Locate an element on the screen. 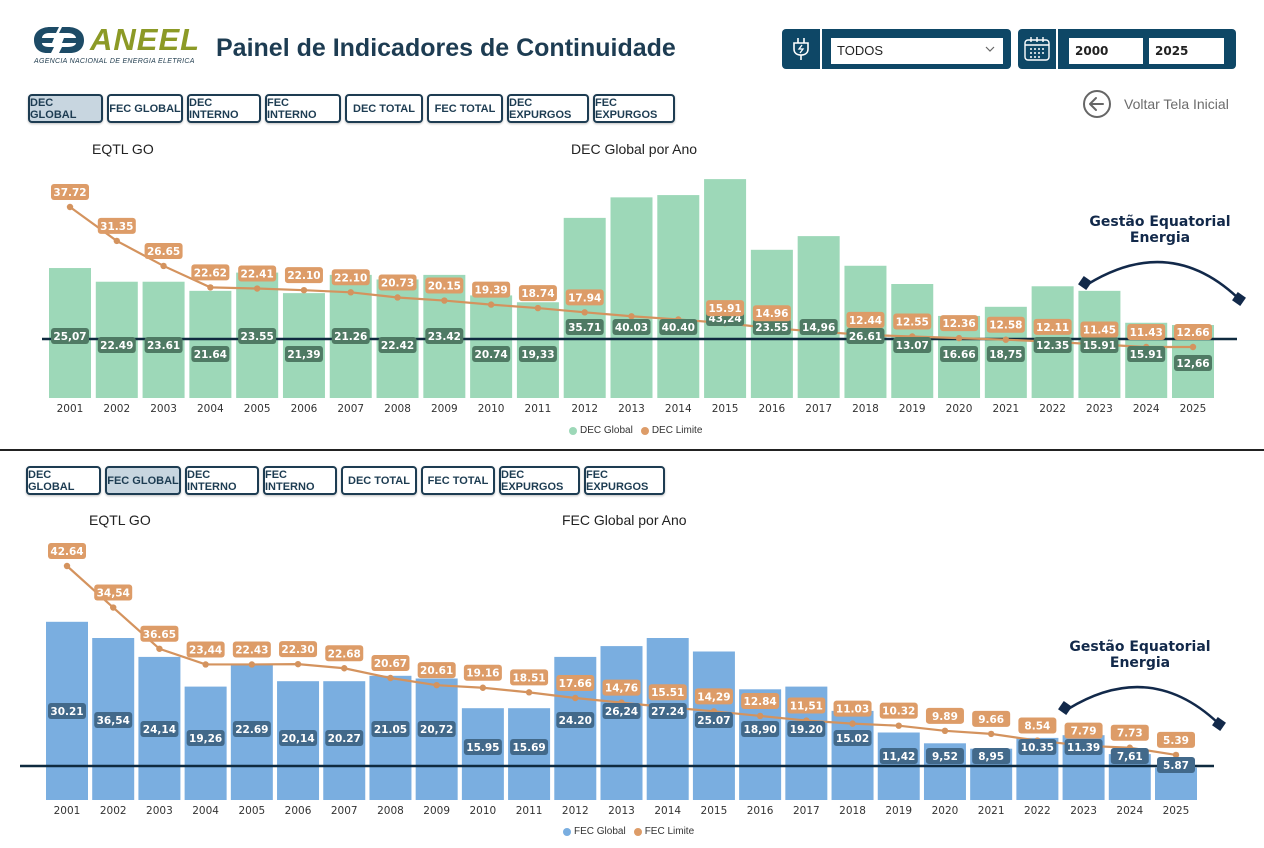  bar-label-2017-text: 19.20 is located at coordinates (806, 730).